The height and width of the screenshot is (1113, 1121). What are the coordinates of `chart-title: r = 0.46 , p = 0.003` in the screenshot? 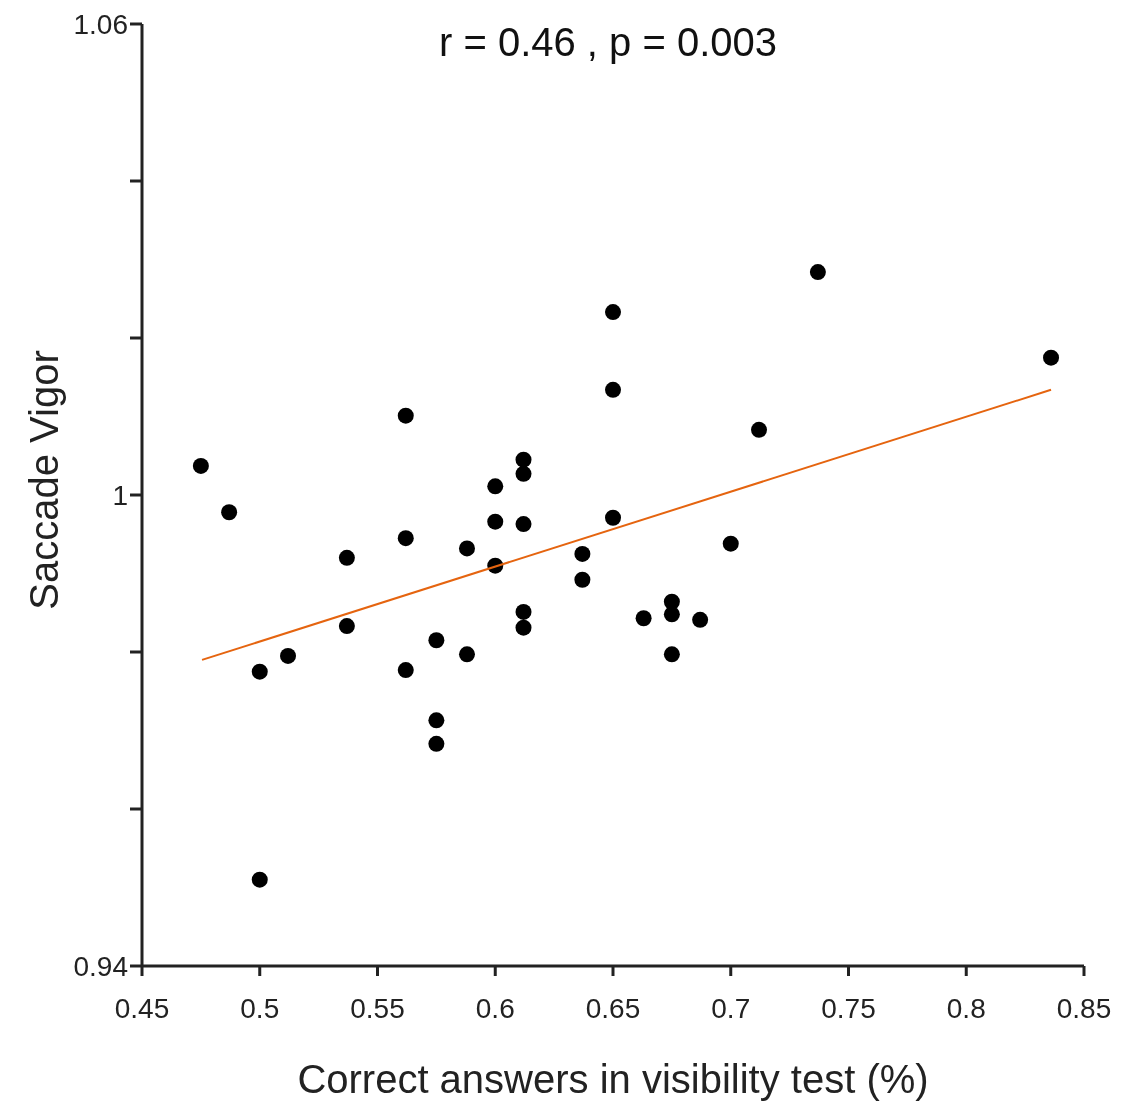 It's located at (608, 42).